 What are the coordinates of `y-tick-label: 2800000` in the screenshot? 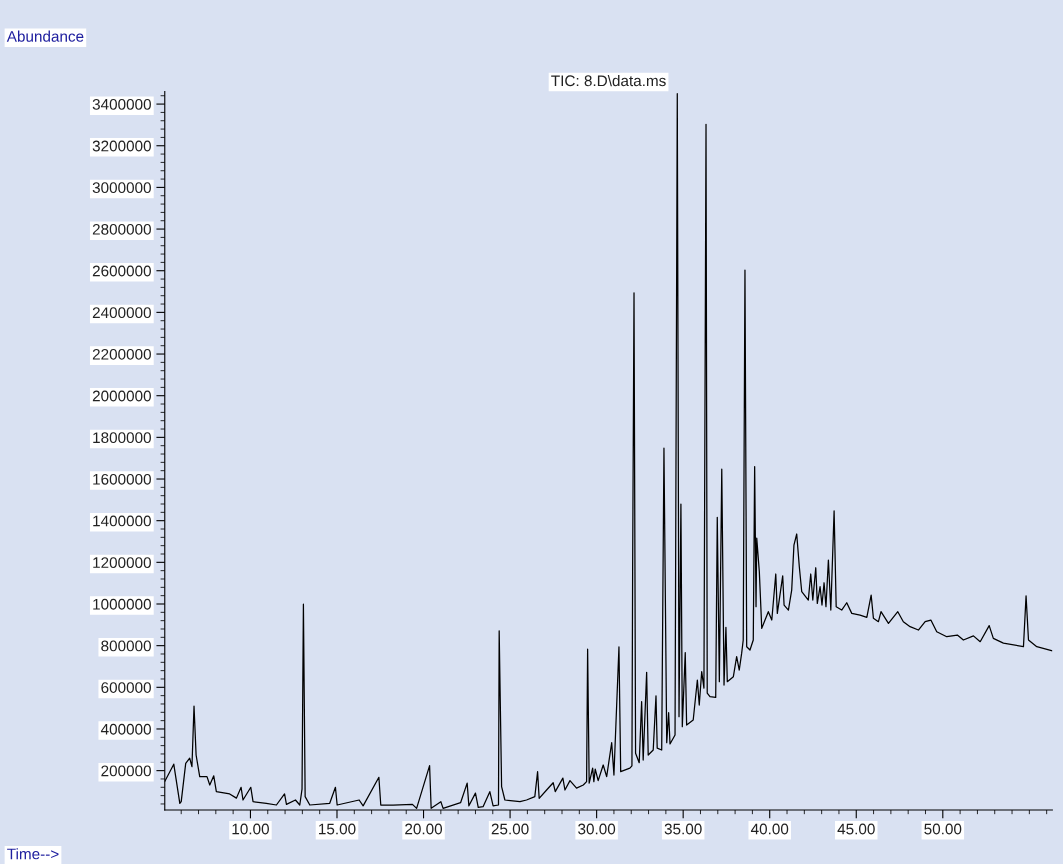 It's located at (121, 229).